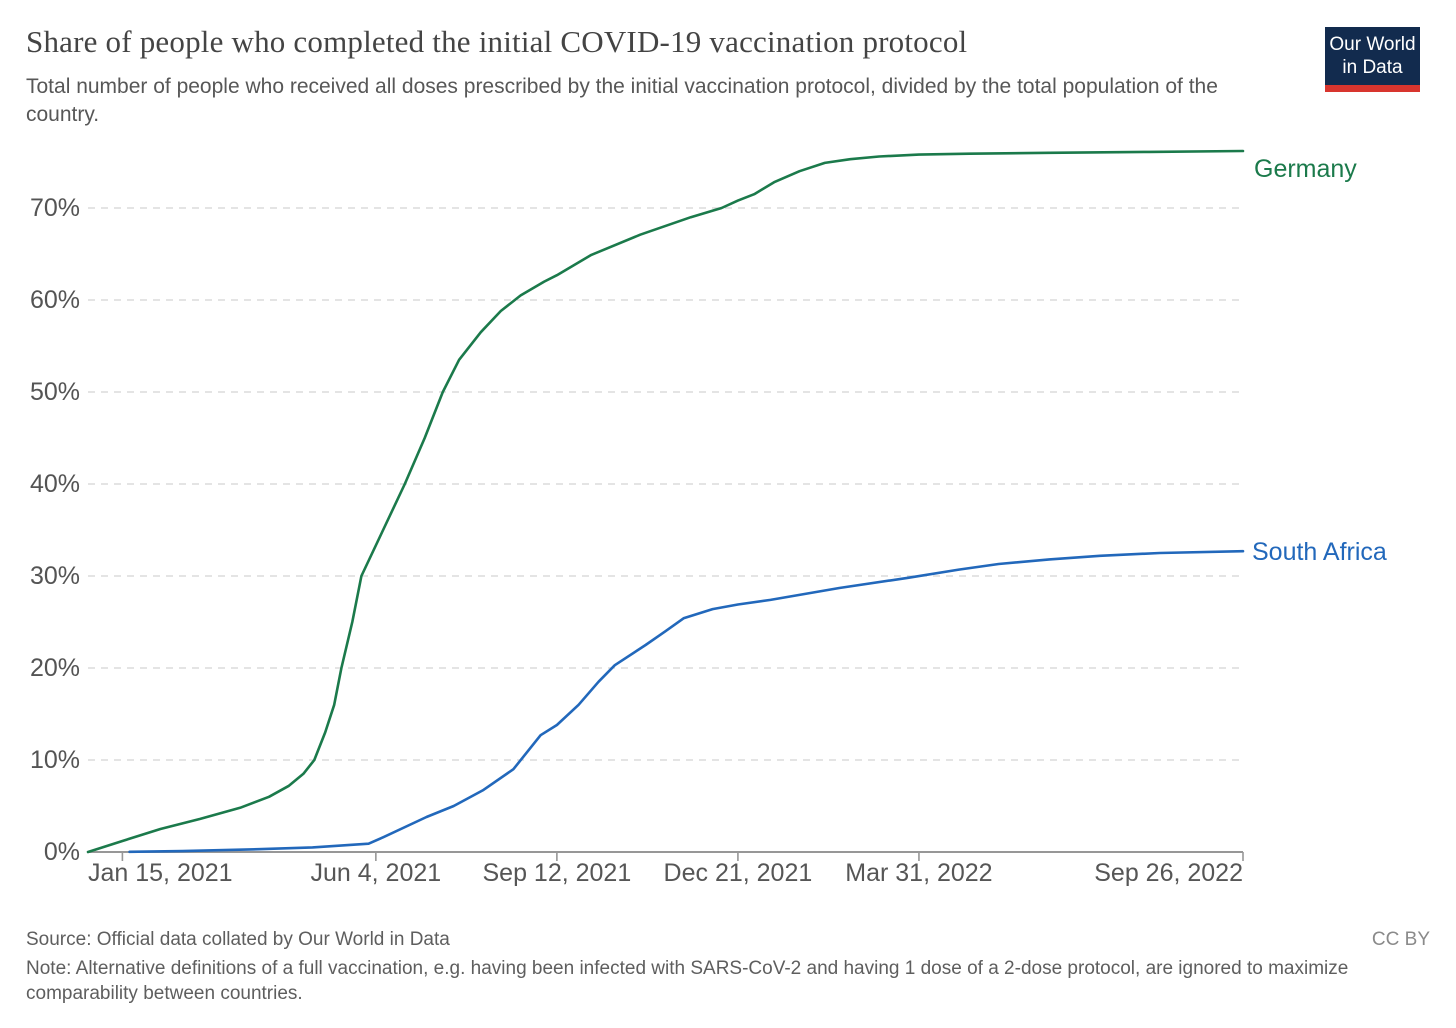 This screenshot has width=1456, height=1028. I want to click on owid-logo-stripe, so click(1372, 88).